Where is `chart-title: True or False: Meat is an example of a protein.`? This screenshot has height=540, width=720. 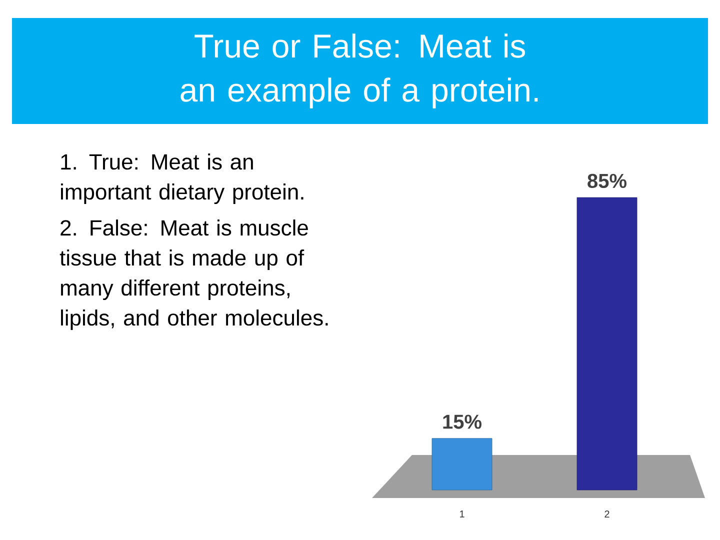
chart-title: True or False: Meat is an example of a protein. is located at coordinates (359, 71).